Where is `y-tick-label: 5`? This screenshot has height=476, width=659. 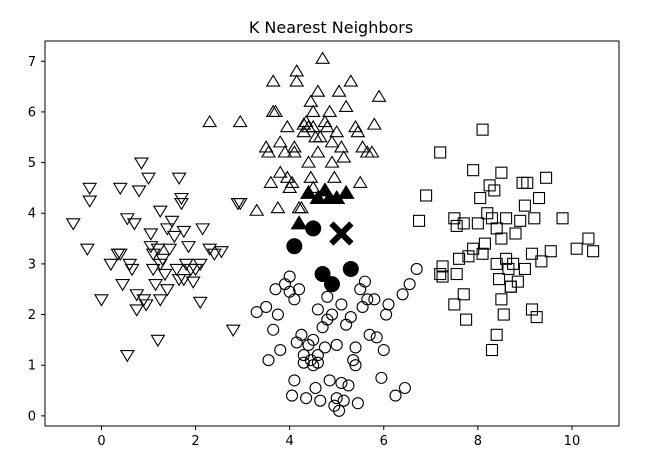
y-tick-label: 5 is located at coordinates (32, 163).